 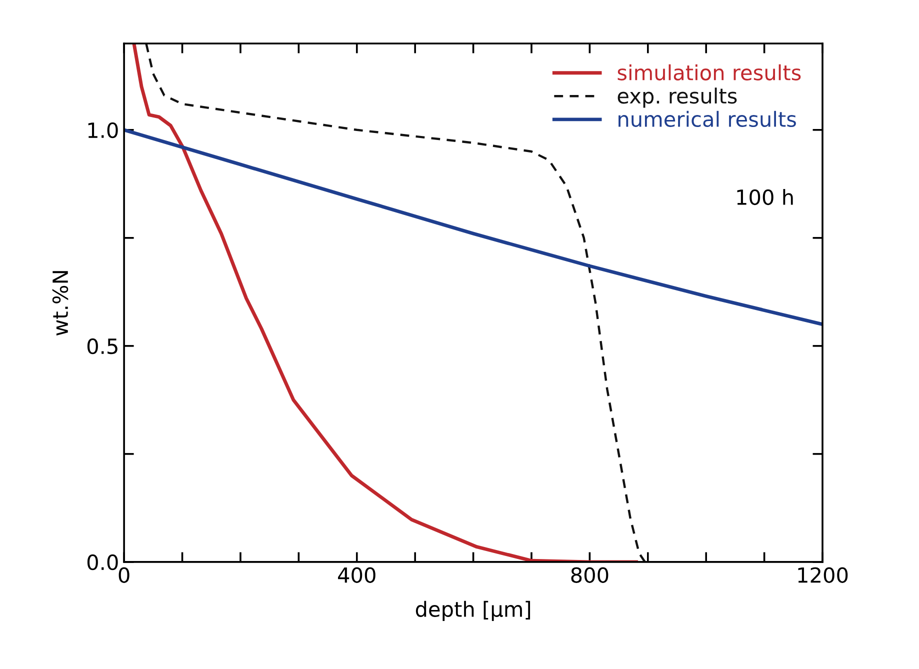 What do you see at coordinates (589, 575) in the screenshot?
I see `x-tick-label: 800` at bounding box center [589, 575].